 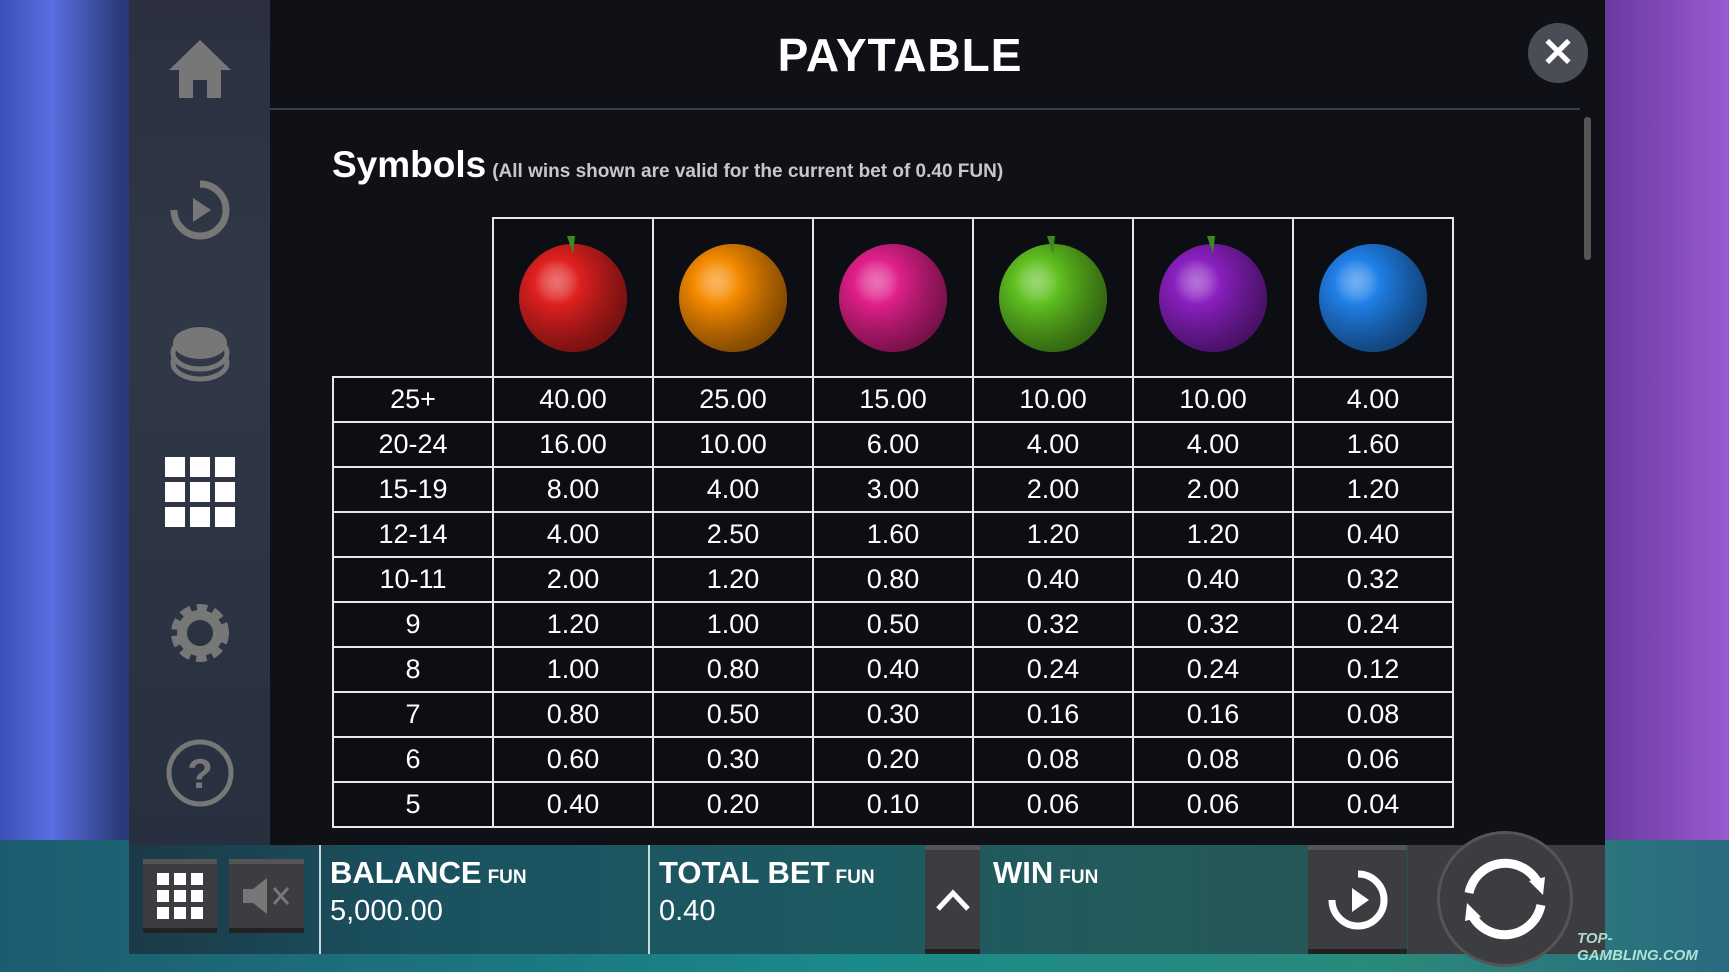 I want to click on apple-icon, so click(x=1053, y=294).